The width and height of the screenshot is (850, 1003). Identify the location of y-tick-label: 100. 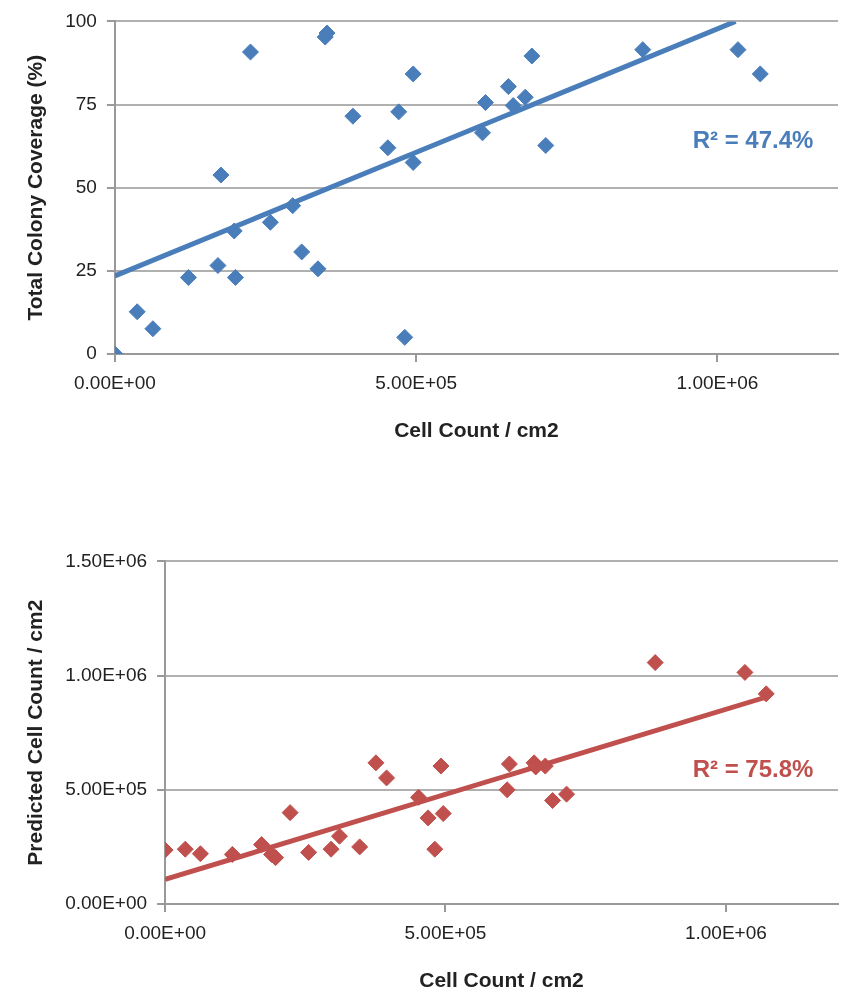
(81, 20).